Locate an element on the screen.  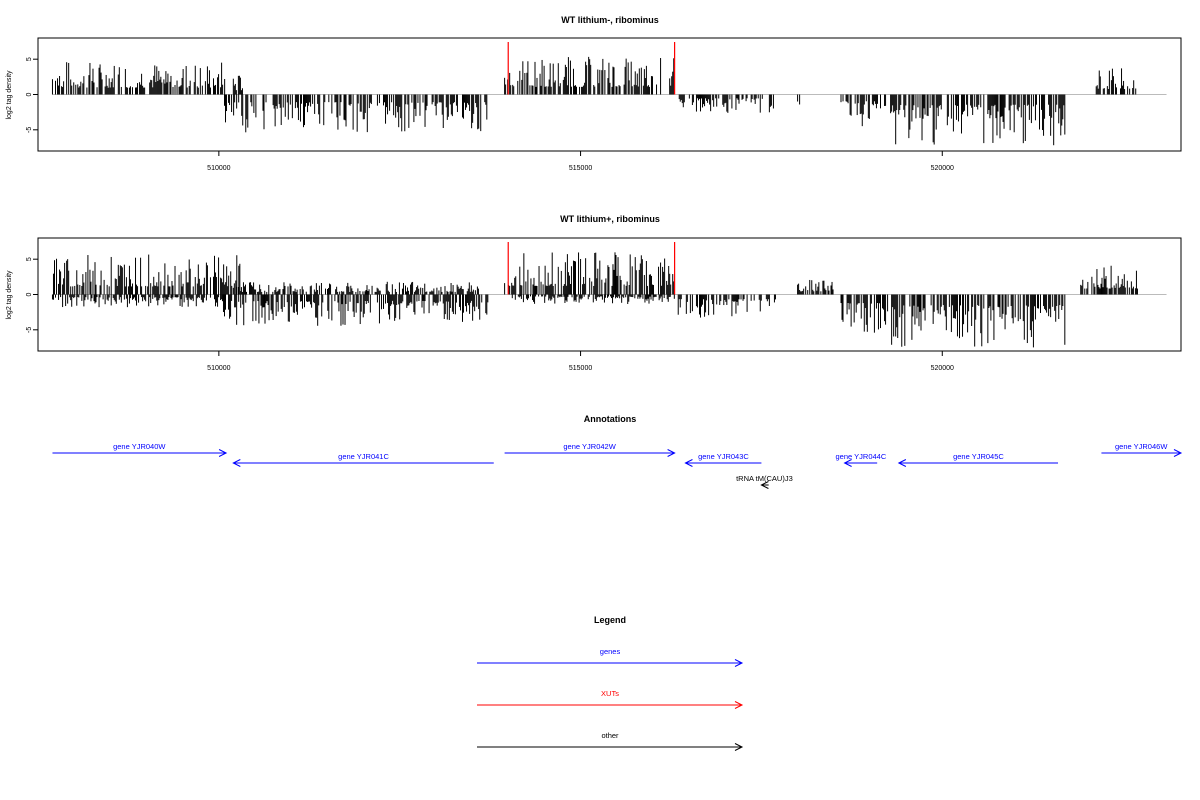
legend-entry: XUTs is located at coordinates (610, 699).